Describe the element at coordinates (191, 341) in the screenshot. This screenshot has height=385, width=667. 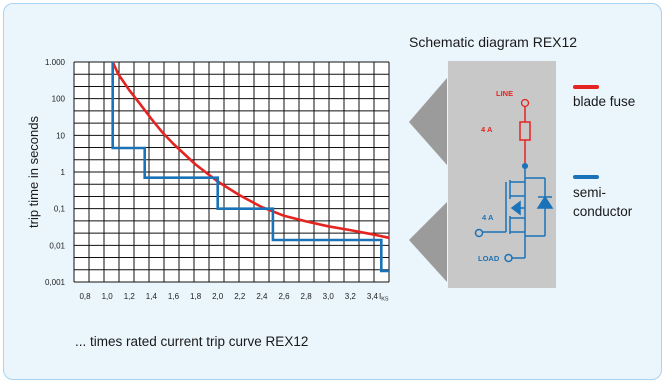
I see `x-axis-label: ... times rated current trip curve REX12` at that location.